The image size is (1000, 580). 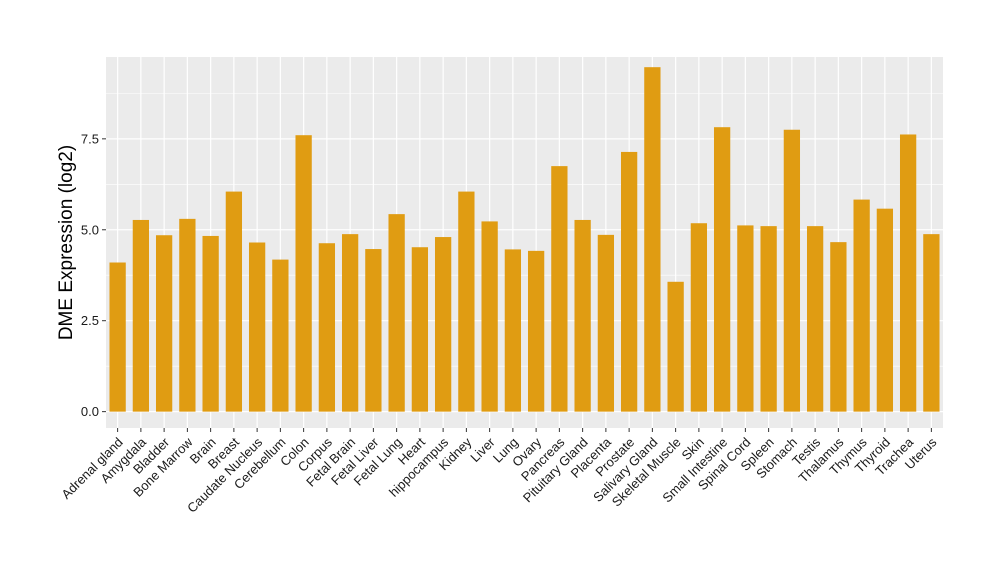 What do you see at coordinates (559, 289) in the screenshot?
I see `bar-pancreas` at bounding box center [559, 289].